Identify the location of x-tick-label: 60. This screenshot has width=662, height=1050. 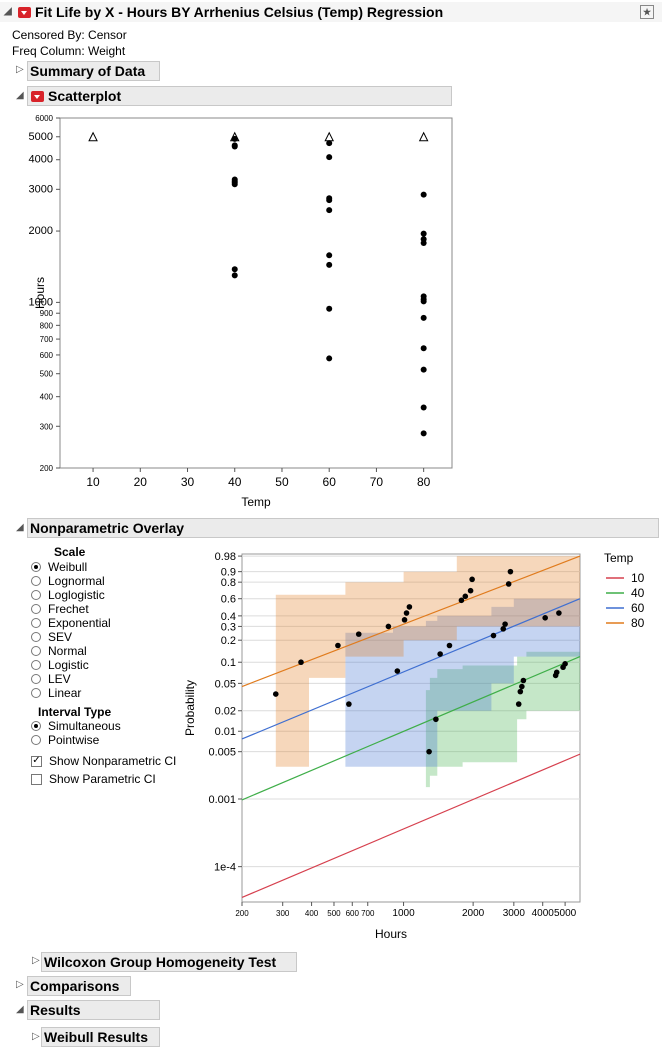
(330, 482).